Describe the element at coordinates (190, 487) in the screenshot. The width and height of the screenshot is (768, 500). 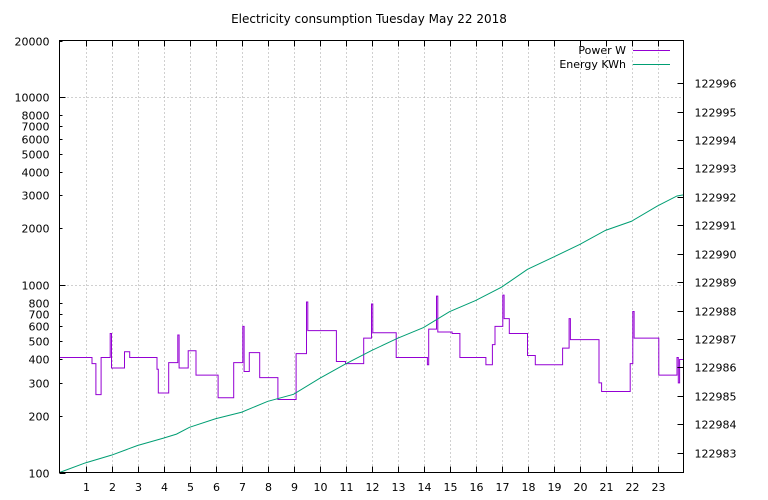
I see `x-tick-label: 5` at that location.